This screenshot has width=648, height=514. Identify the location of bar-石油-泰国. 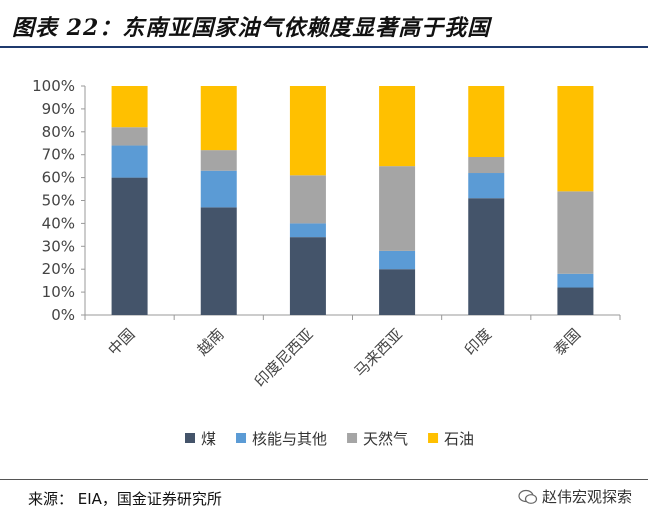
(575, 139).